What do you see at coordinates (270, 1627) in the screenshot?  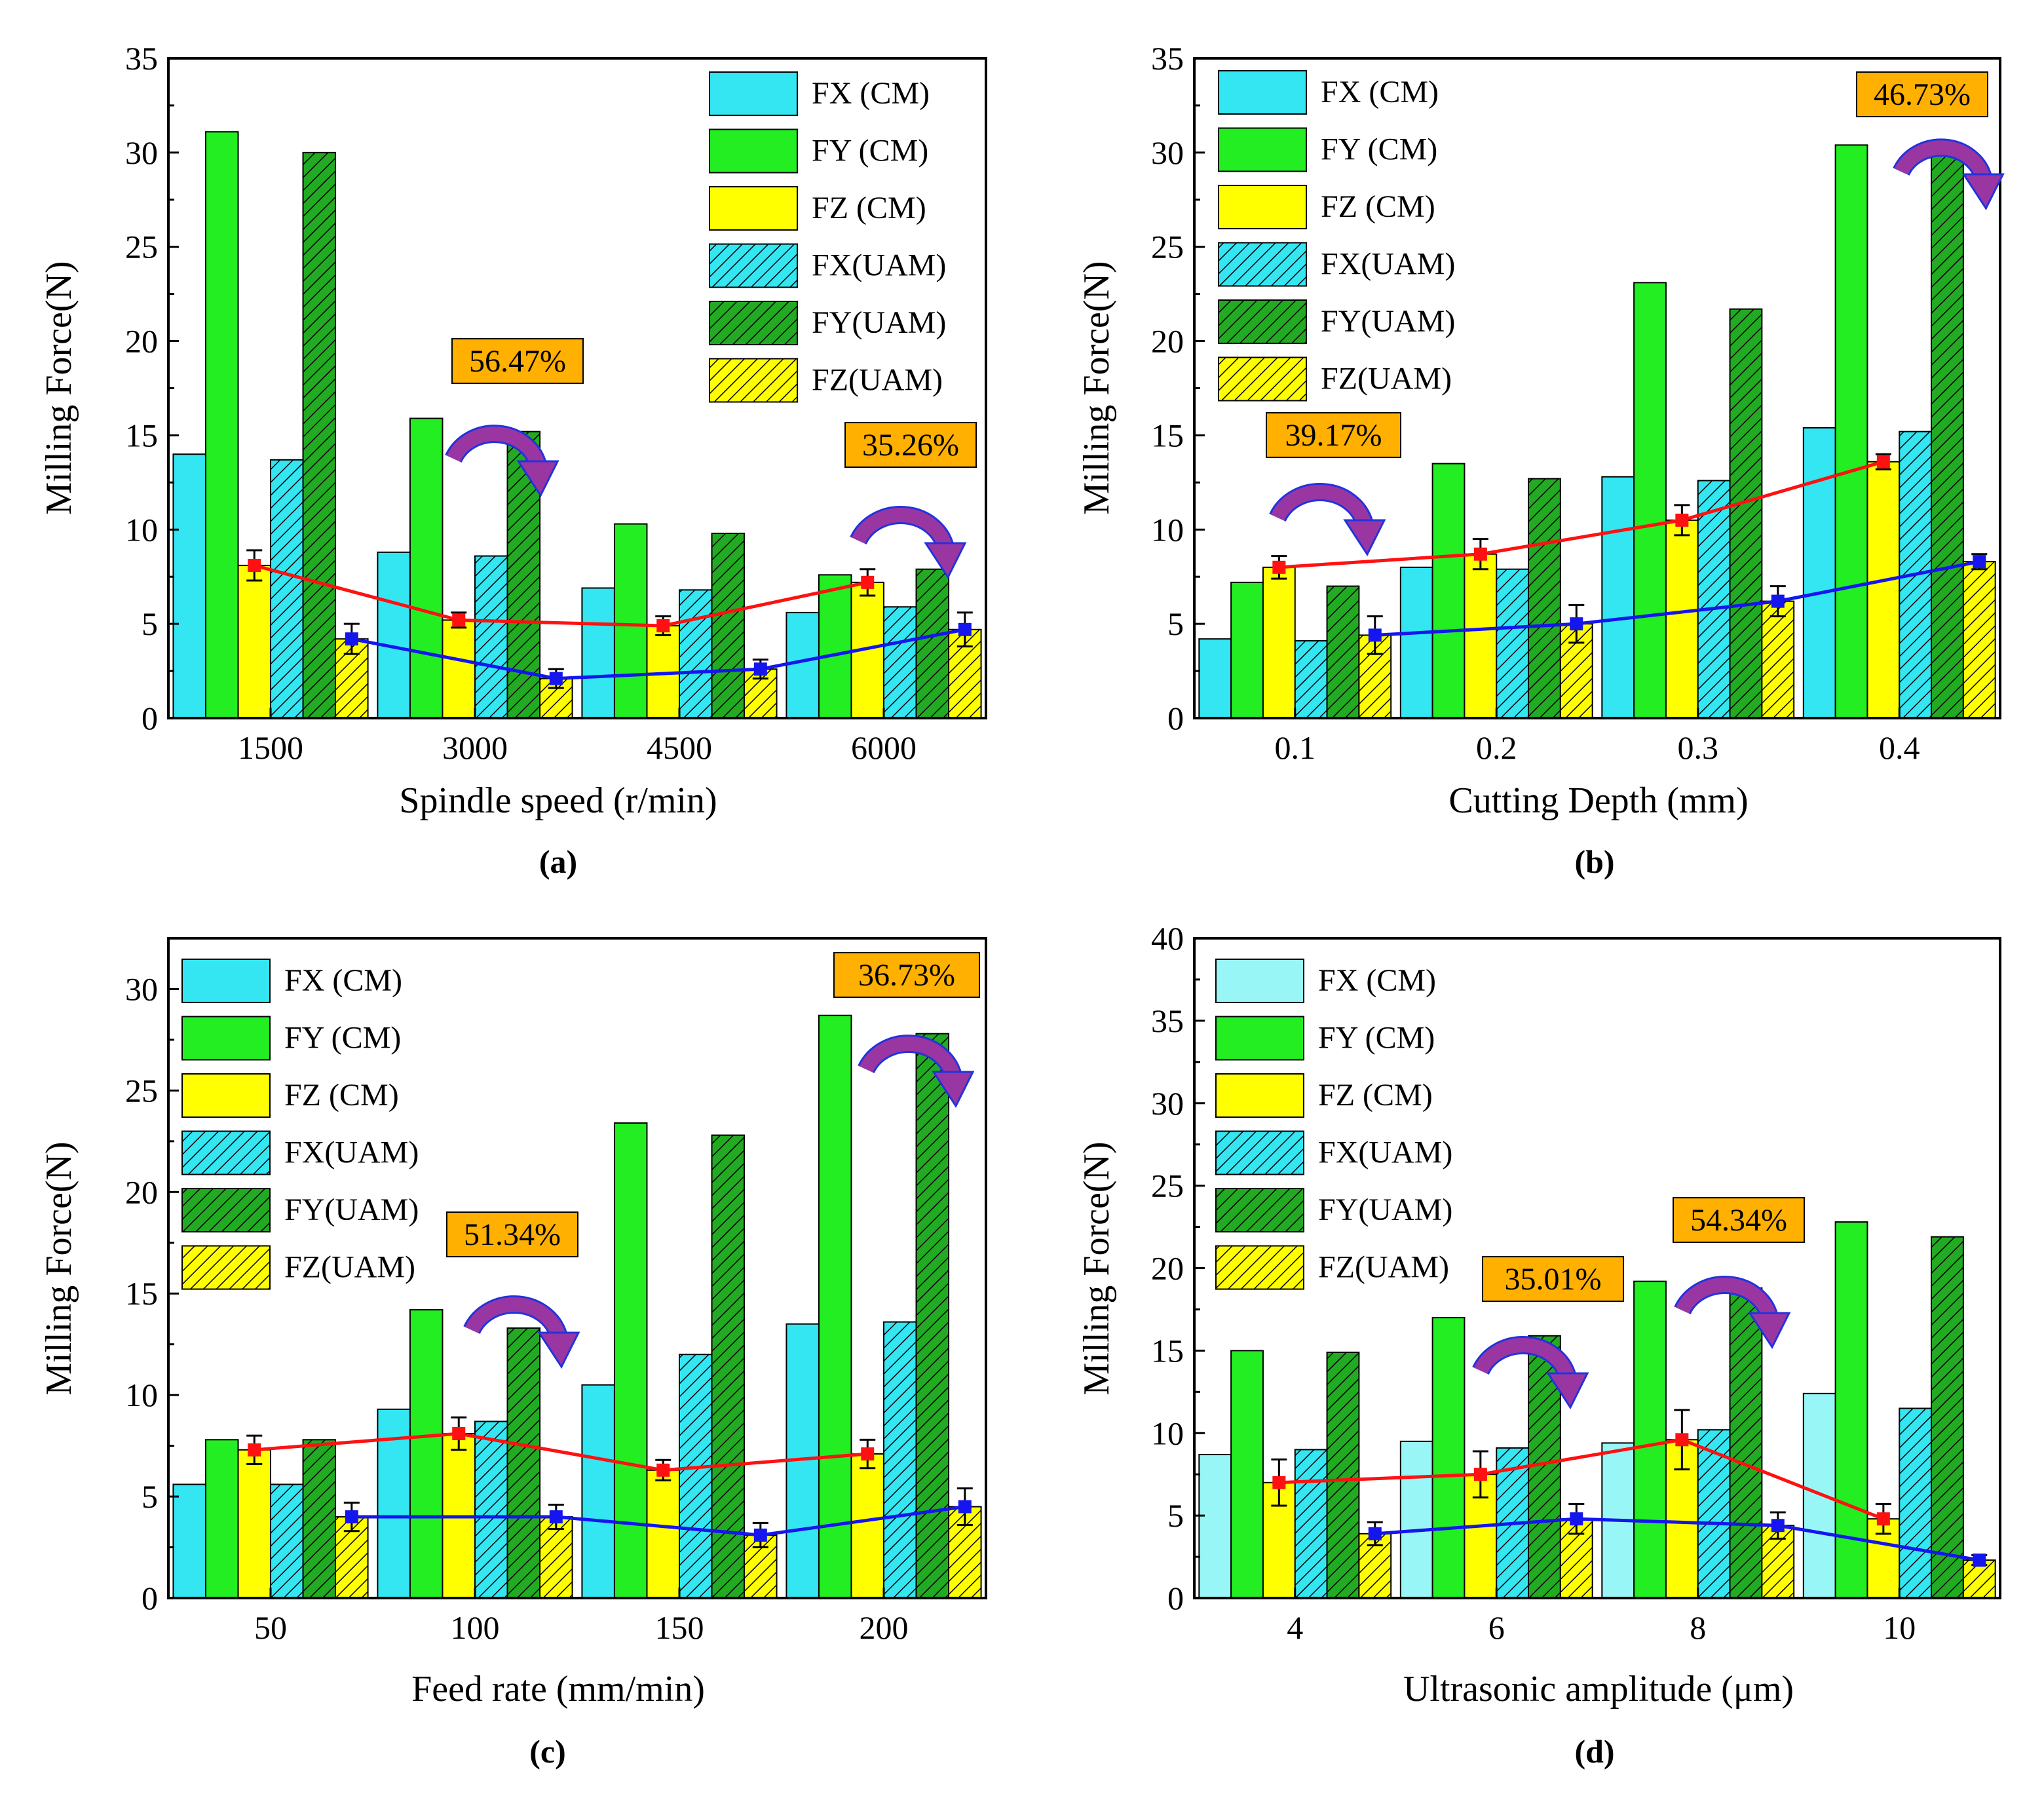 I see `x-tick-label-c: 50` at bounding box center [270, 1627].